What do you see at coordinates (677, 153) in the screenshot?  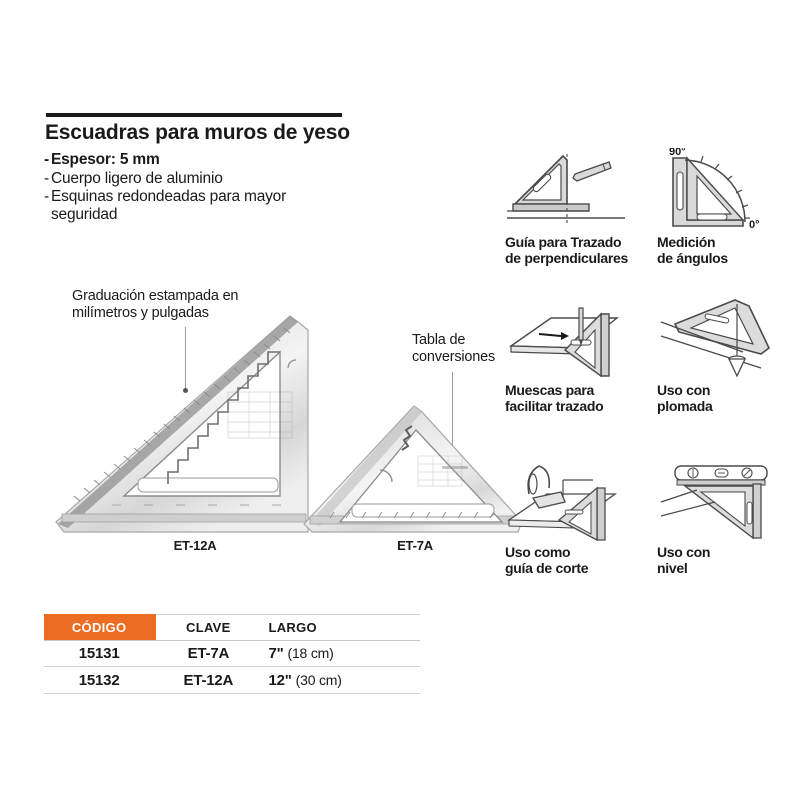 I see `svg-text: 90°` at bounding box center [677, 153].